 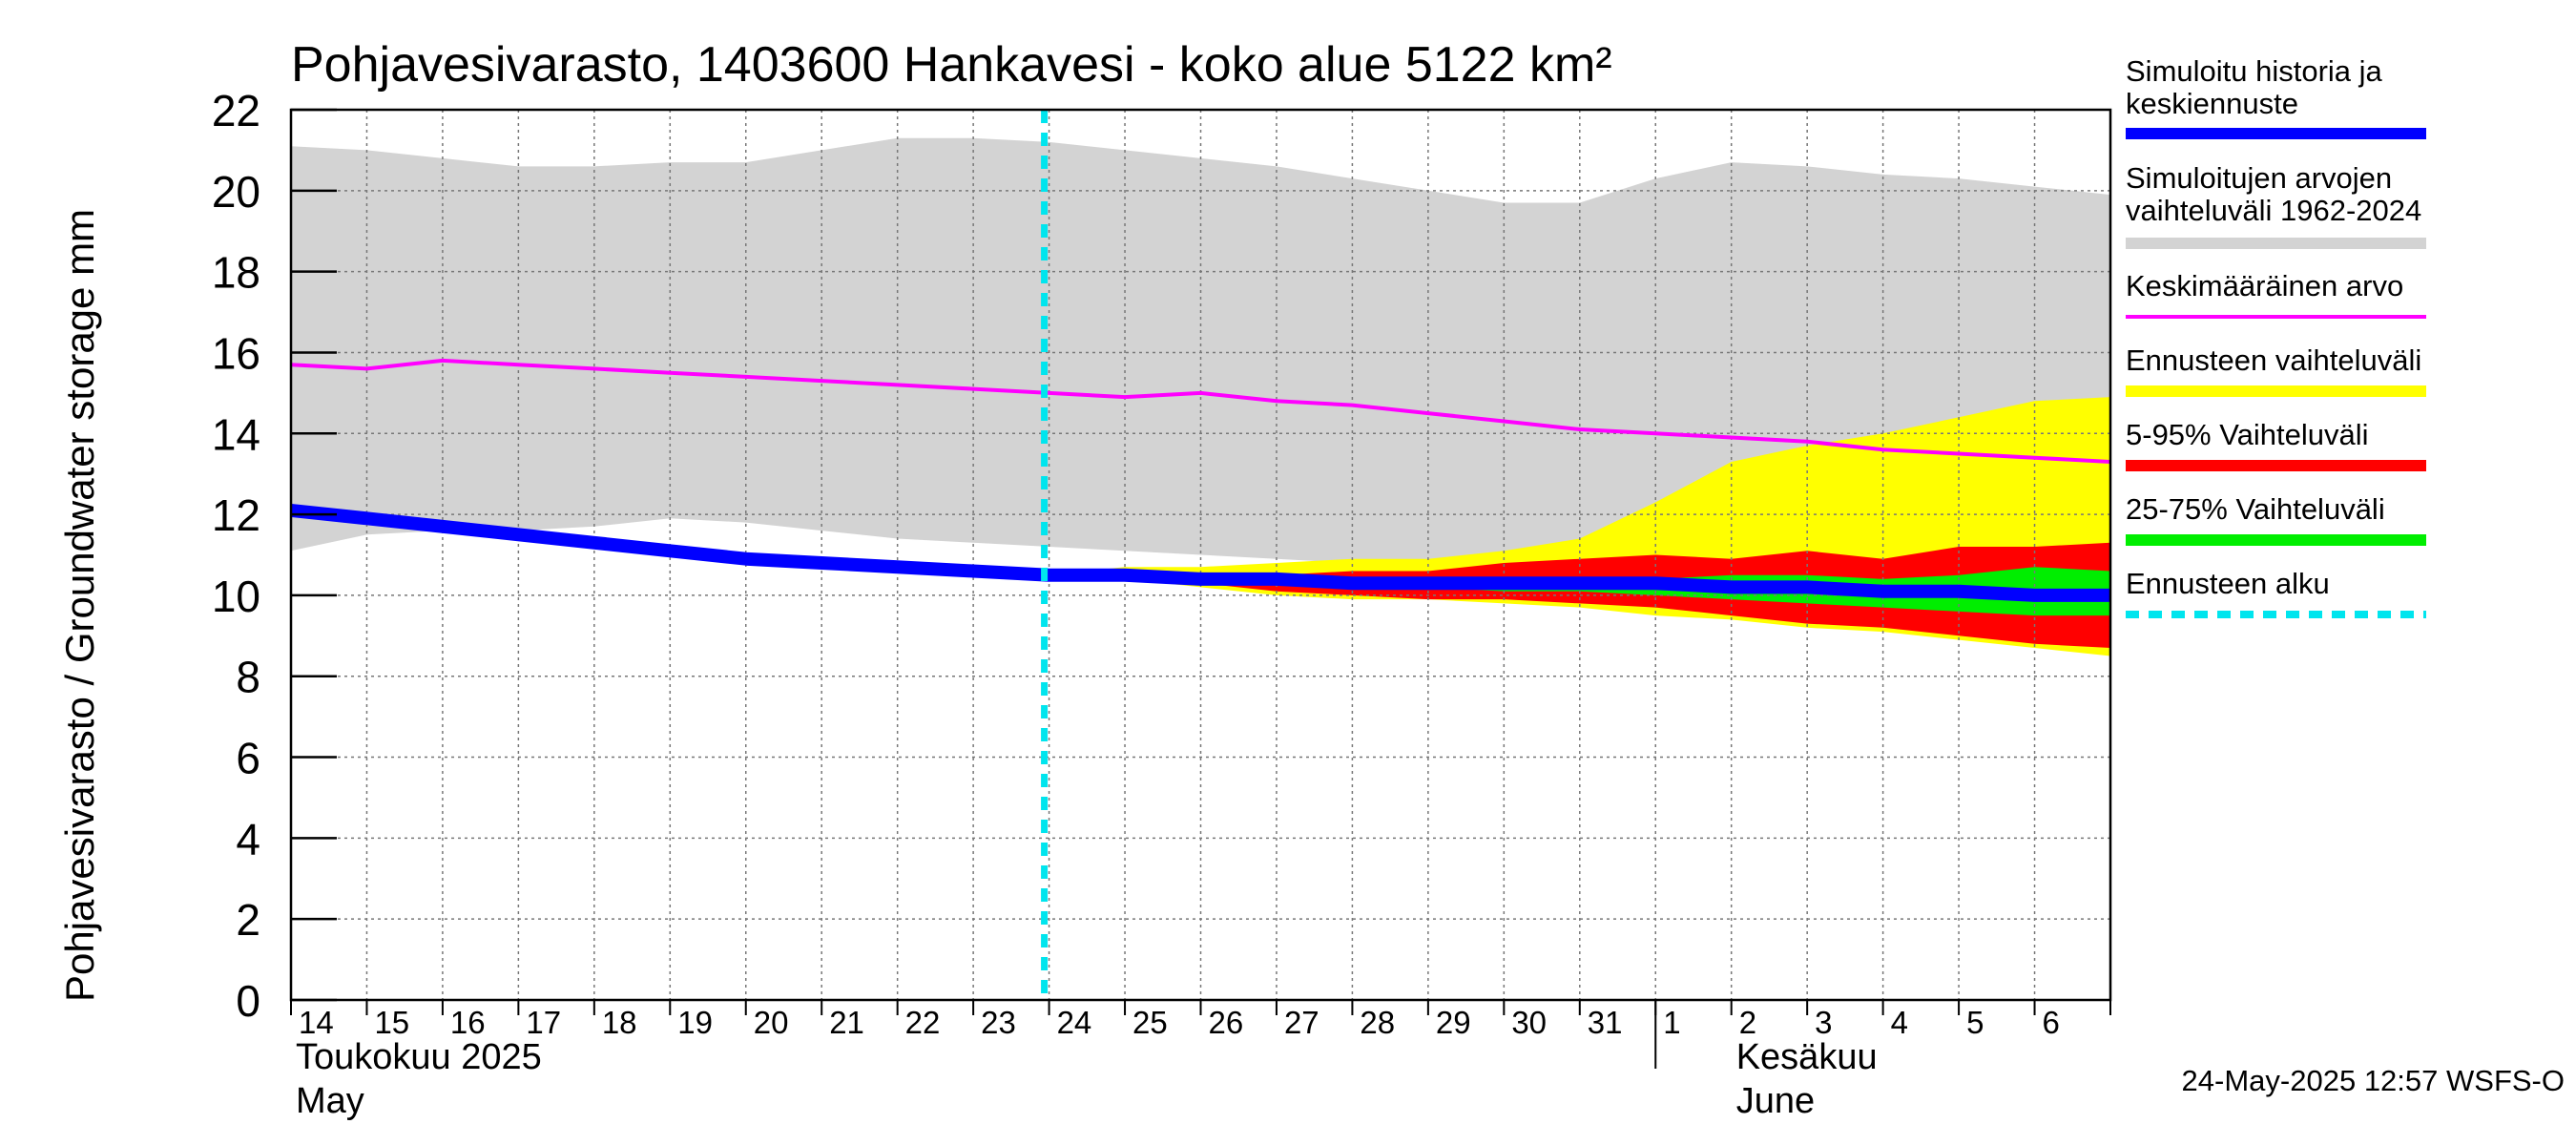 I want to click on x-tick-label: 31, so click(x=1605, y=1022).